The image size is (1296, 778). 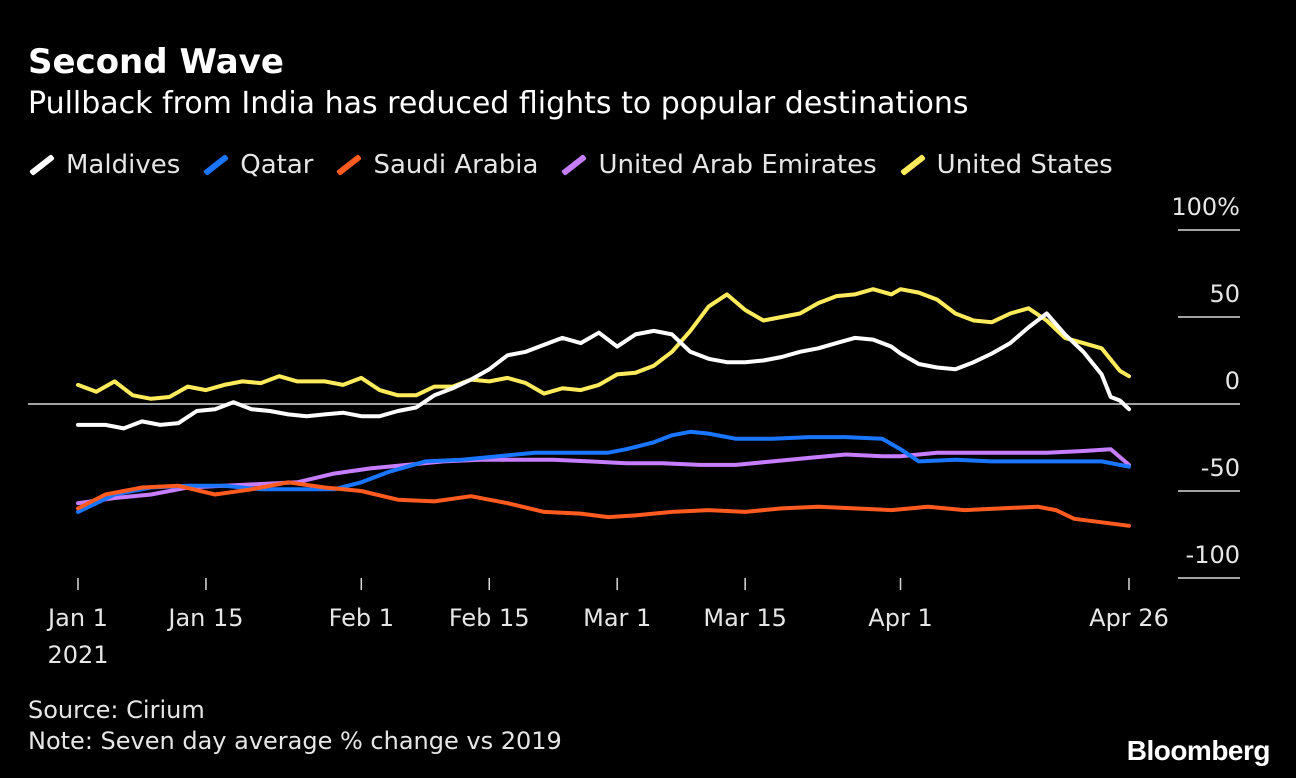 I want to click on legend-item-qatar: Qatar, so click(x=257, y=165).